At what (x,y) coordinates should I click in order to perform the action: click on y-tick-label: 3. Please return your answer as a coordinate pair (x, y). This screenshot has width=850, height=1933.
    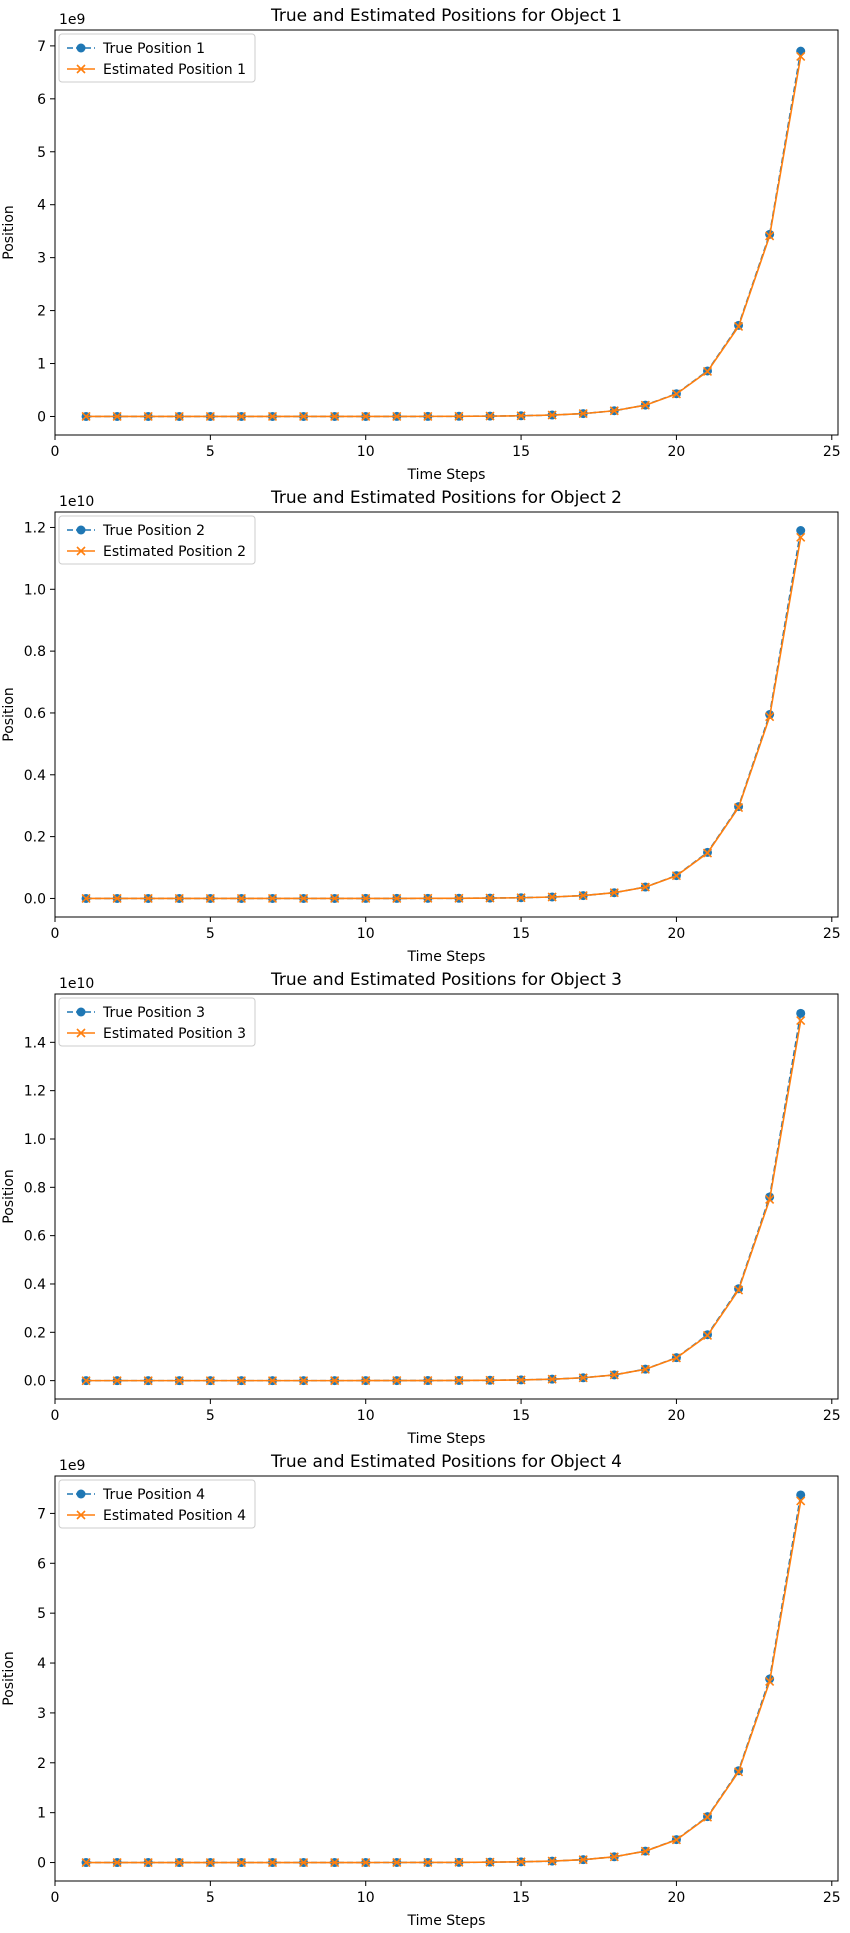
    Looking at the image, I should click on (41, 259).